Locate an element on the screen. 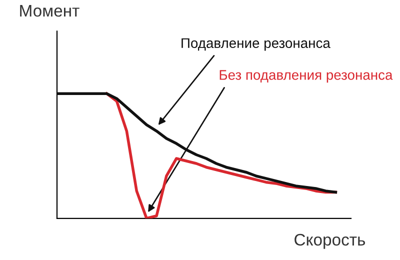 This screenshot has width=400, height=260. x-axis-title: Скорость is located at coordinates (330, 241).